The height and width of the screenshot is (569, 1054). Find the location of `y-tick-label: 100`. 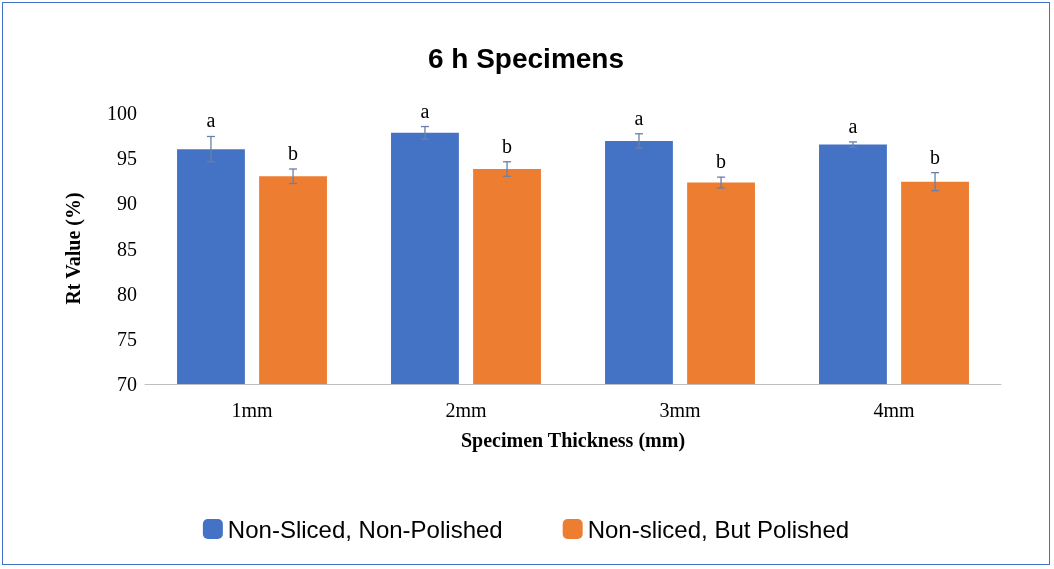

y-tick-label: 100 is located at coordinates (122, 113).